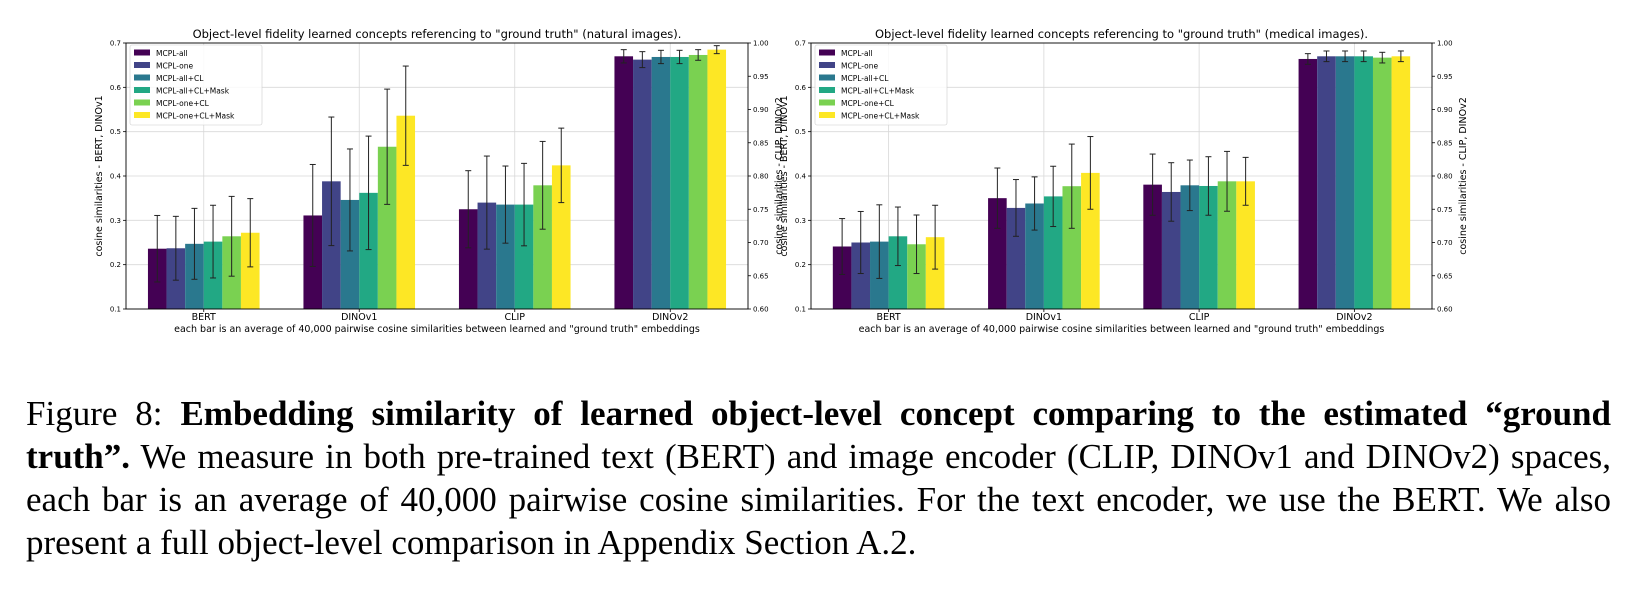  I want to click on y-tick-label-right: 1.00, so click(761, 44).